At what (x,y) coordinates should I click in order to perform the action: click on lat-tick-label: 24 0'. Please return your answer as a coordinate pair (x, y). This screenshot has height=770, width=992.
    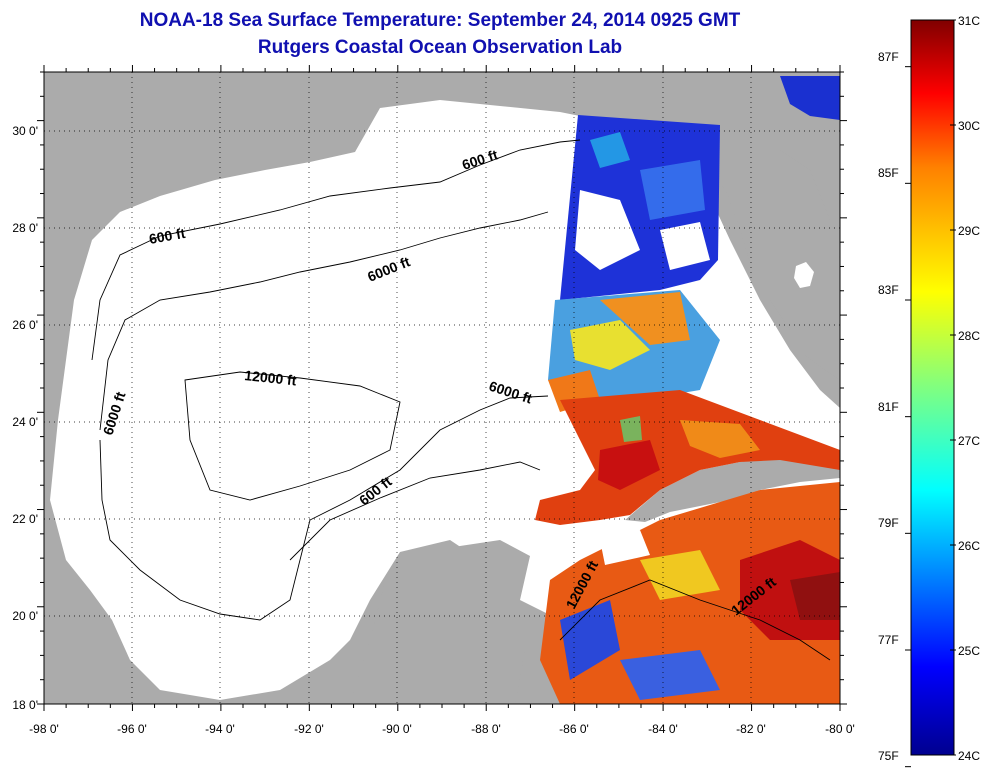
    Looking at the image, I should click on (25, 422).